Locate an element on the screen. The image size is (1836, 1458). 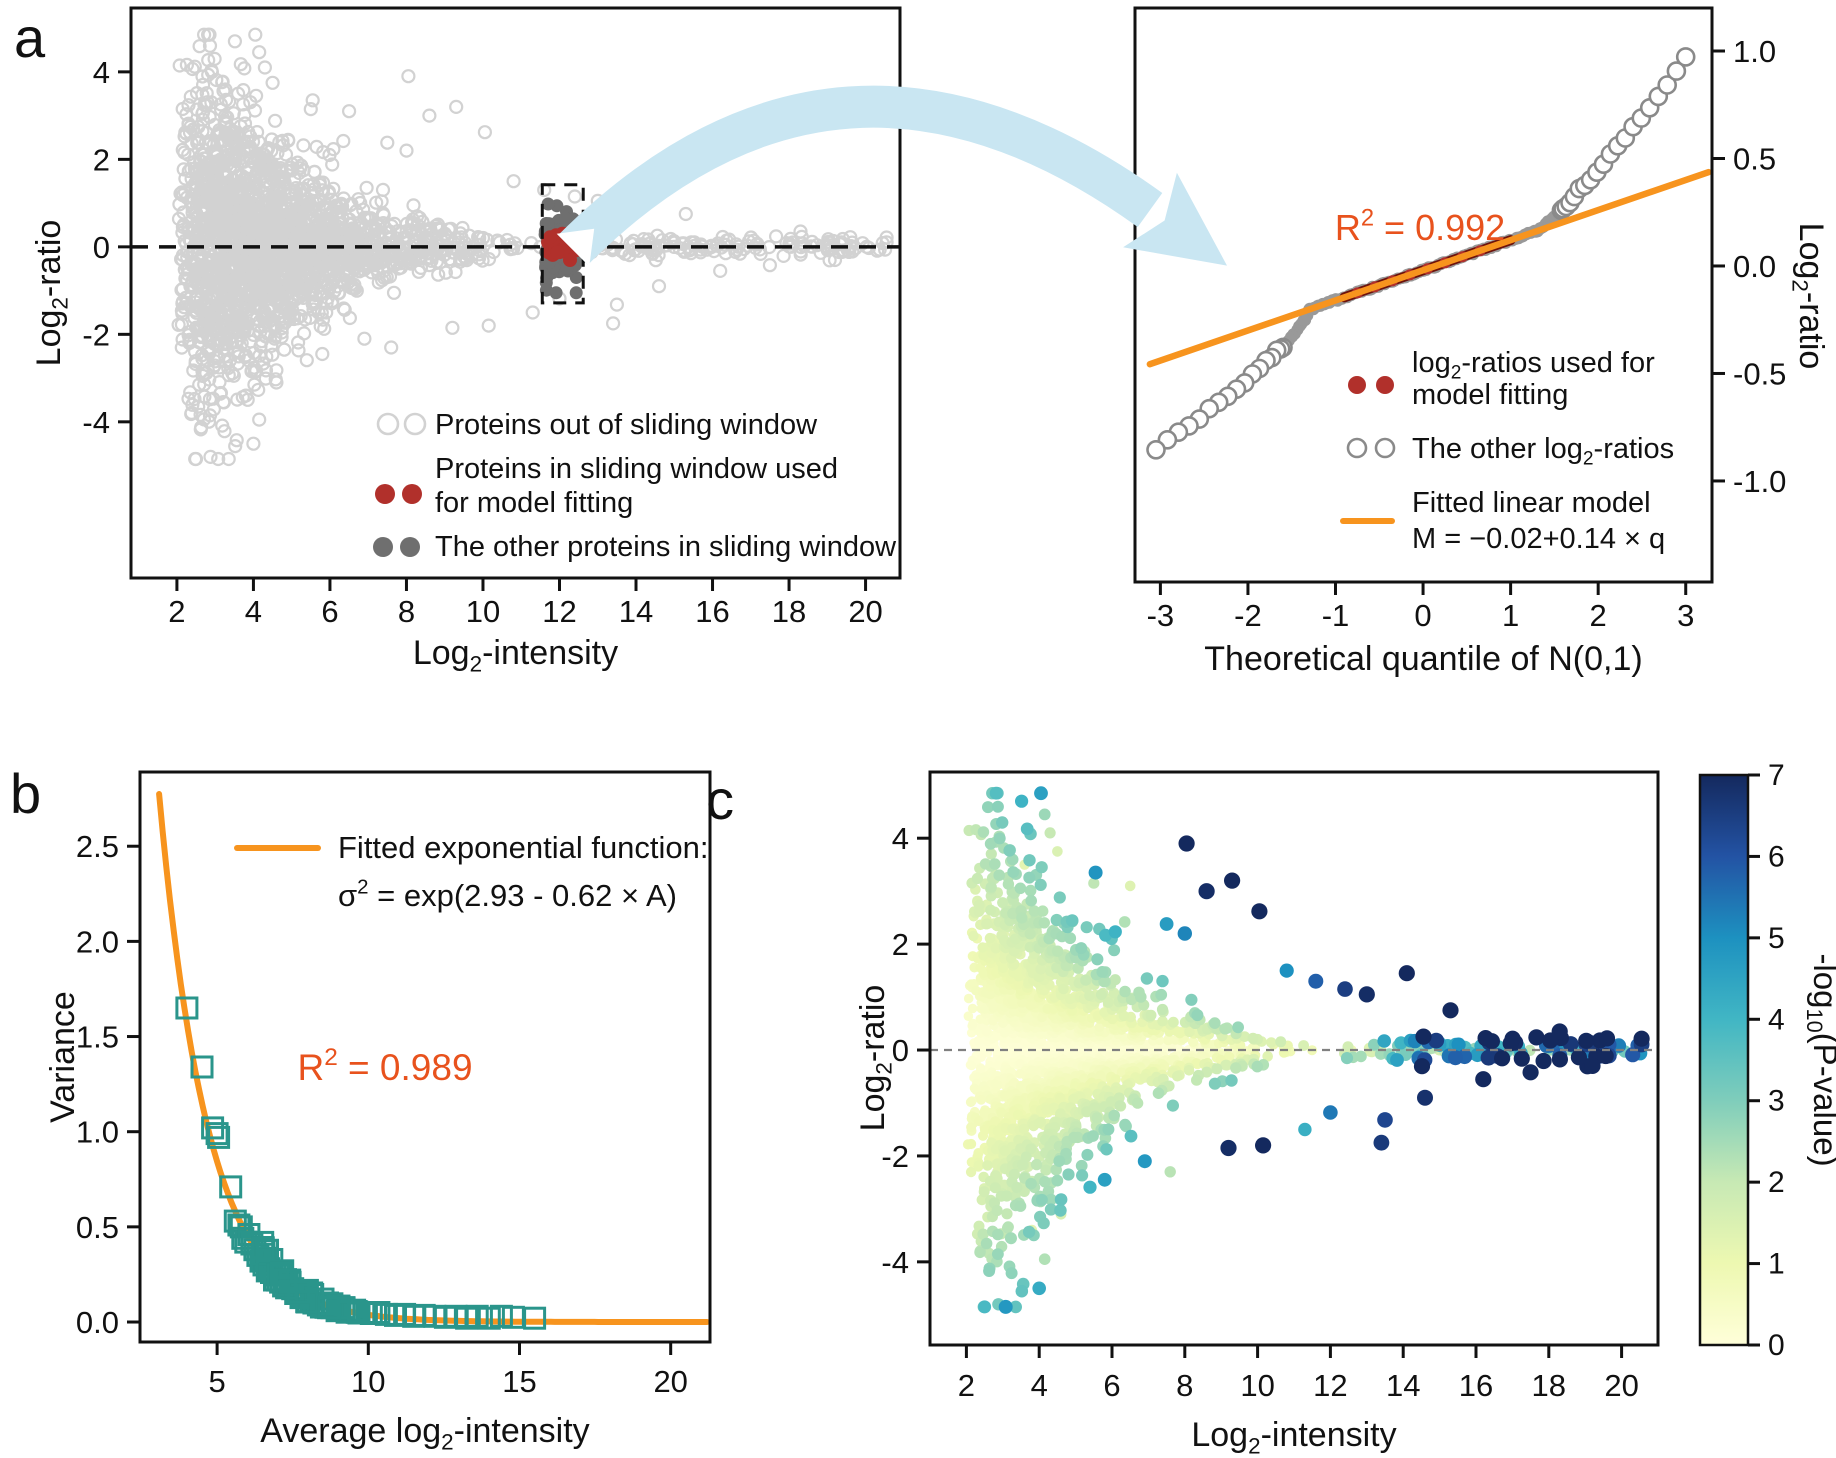
scatter-points-colored is located at coordinates (1306, 1050).